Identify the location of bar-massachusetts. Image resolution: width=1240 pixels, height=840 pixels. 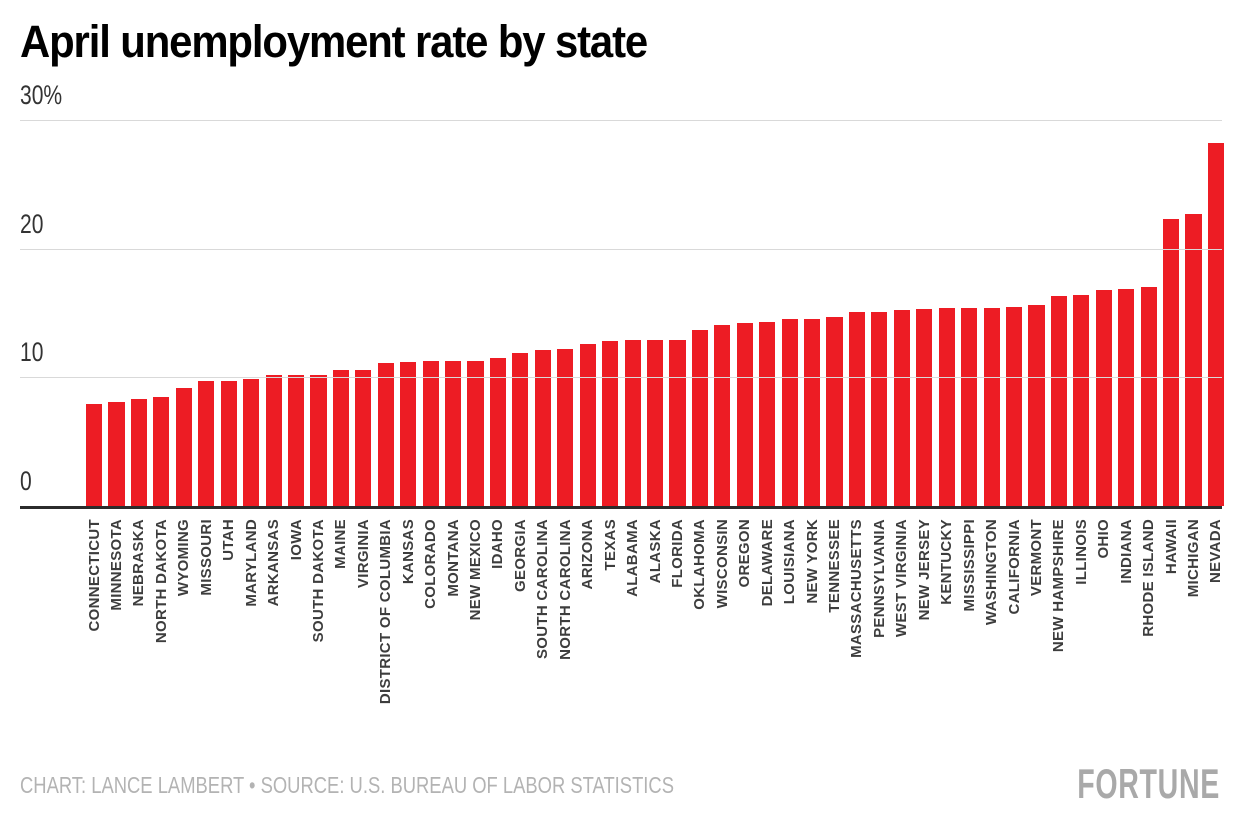
(857, 408).